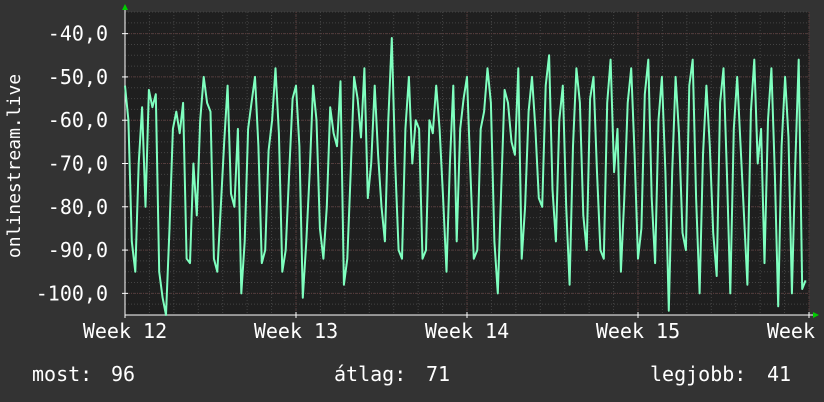 The height and width of the screenshot is (402, 824). Describe the element at coordinates (72, 293) in the screenshot. I see `y-tick-label: -100,0` at that location.